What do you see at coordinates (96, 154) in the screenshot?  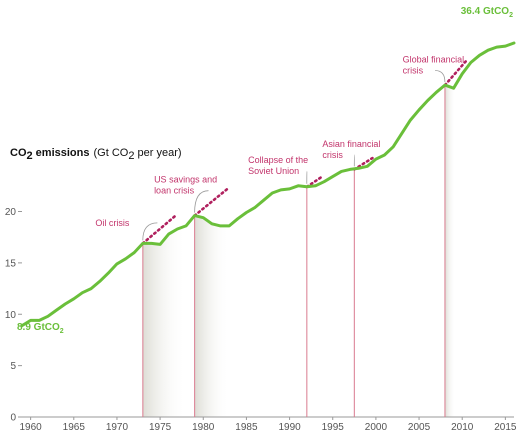 I see `y-axis-title: CO2 emissions (Gt CO2 per year)` at bounding box center [96, 154].